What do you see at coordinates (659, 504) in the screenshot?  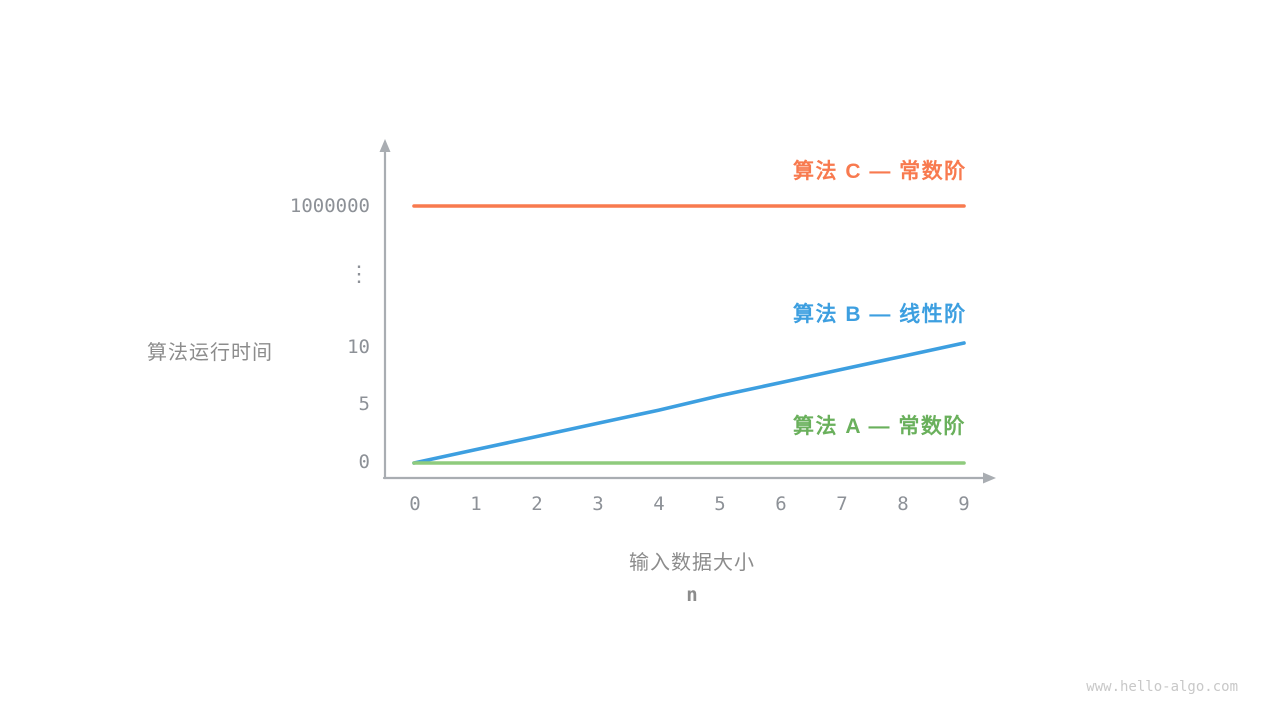 I see `x-tick-4: 4` at bounding box center [659, 504].